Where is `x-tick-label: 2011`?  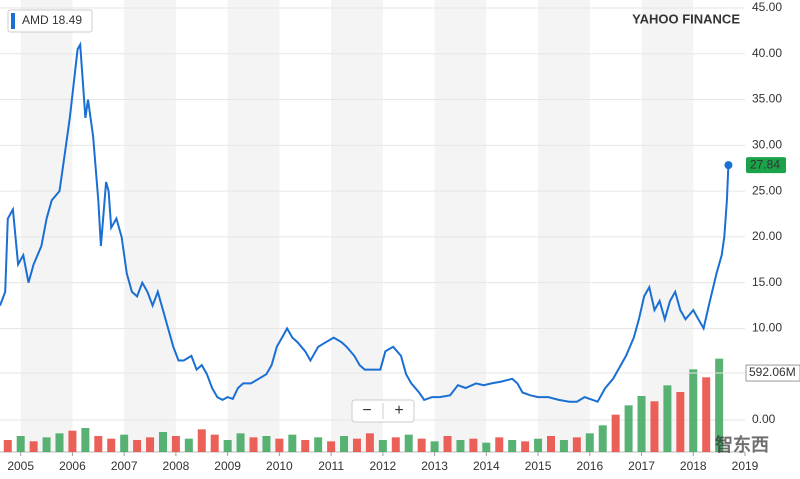 x-tick-label: 2011 is located at coordinates (331, 466).